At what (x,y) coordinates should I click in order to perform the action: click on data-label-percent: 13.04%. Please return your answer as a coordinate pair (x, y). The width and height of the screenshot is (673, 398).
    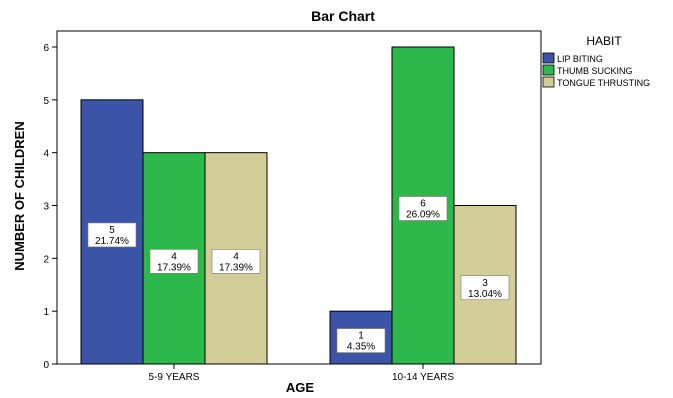
    Looking at the image, I should click on (485, 294).